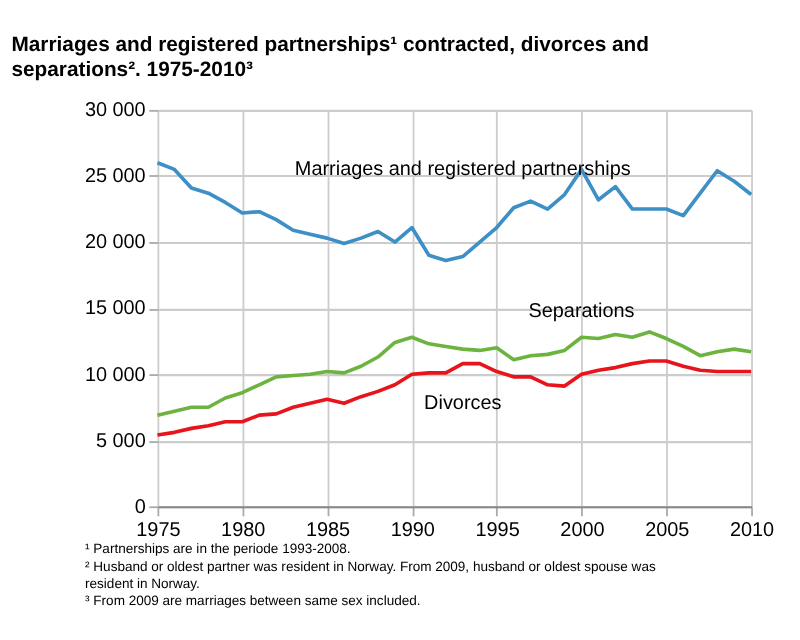 The width and height of the screenshot is (800, 640). I want to click on x-tick-label: 1980, so click(244, 531).